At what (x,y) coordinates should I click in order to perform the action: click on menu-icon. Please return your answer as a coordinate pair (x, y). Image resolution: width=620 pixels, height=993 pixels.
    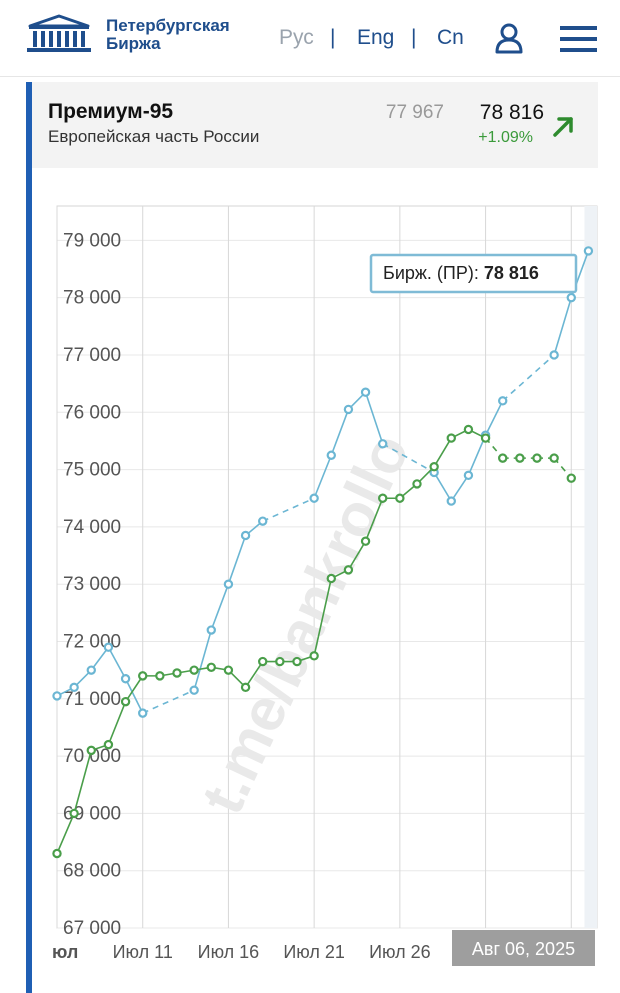
    Looking at the image, I should click on (578, 39).